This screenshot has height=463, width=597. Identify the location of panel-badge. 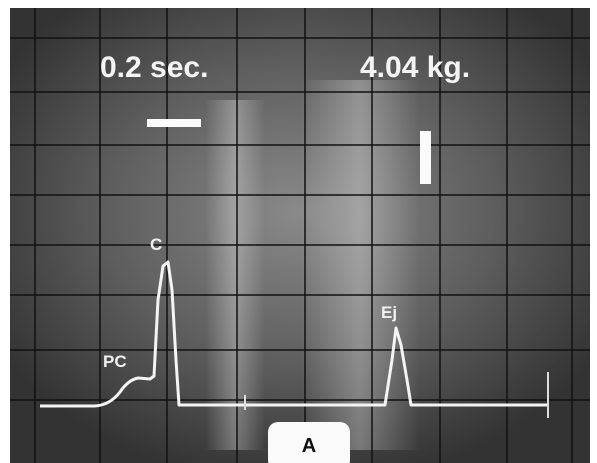
(309, 442).